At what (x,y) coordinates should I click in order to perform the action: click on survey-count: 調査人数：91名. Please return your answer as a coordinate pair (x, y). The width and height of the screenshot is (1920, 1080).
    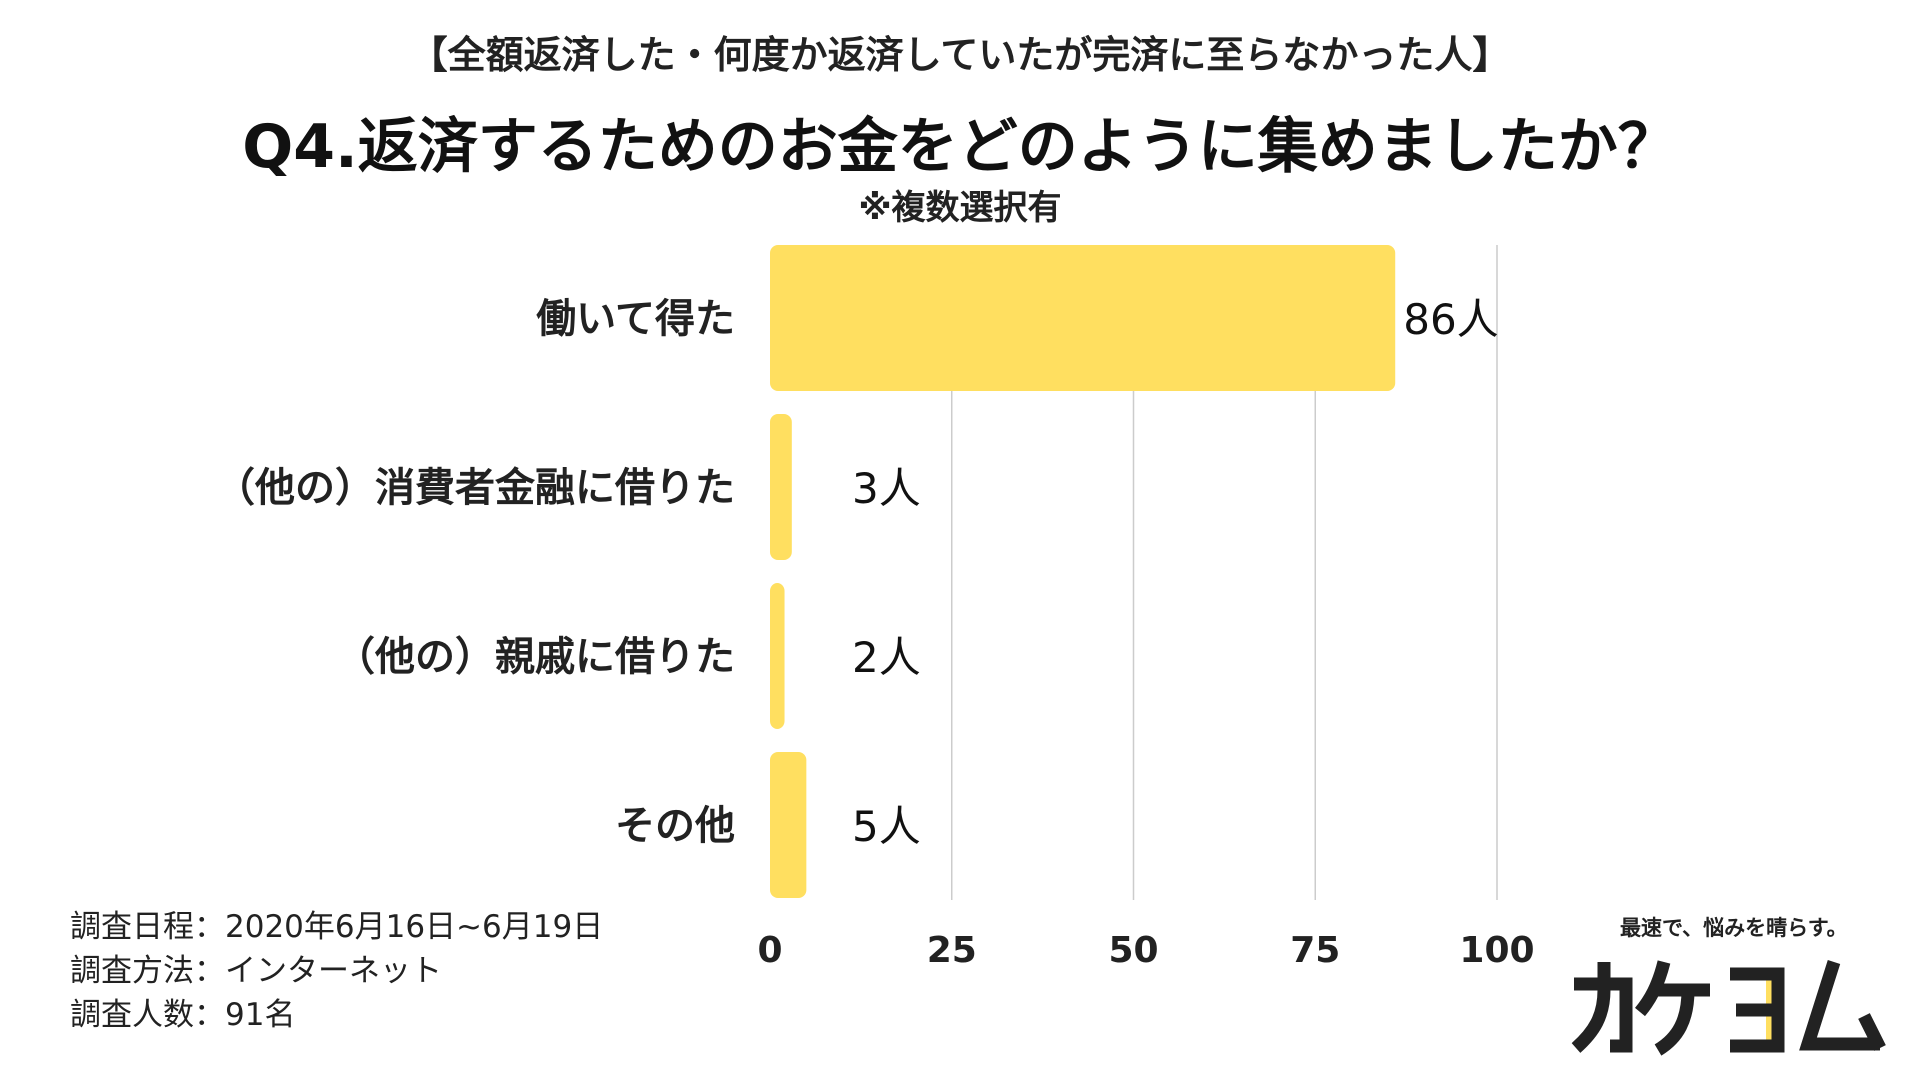
    Looking at the image, I should click on (183, 1015).